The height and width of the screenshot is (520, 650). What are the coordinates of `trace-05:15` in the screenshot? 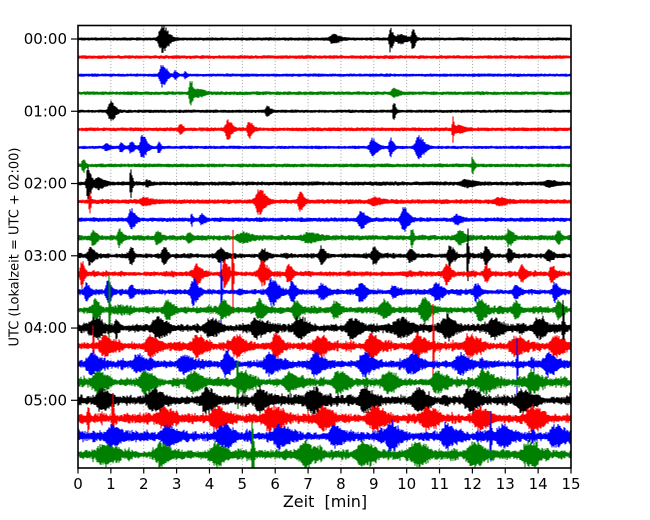 It's located at (324, 417).